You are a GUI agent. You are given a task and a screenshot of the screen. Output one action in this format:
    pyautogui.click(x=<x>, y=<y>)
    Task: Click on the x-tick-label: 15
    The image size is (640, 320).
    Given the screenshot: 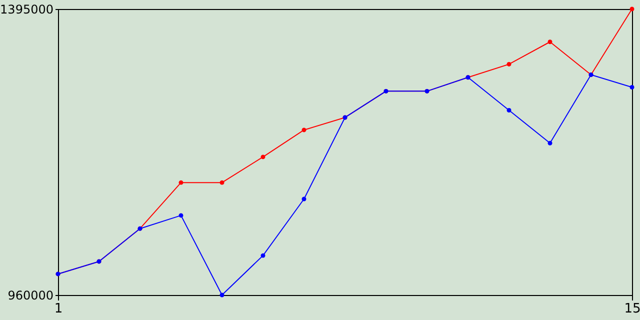 What is the action you would take?
    pyautogui.click(x=632, y=309)
    